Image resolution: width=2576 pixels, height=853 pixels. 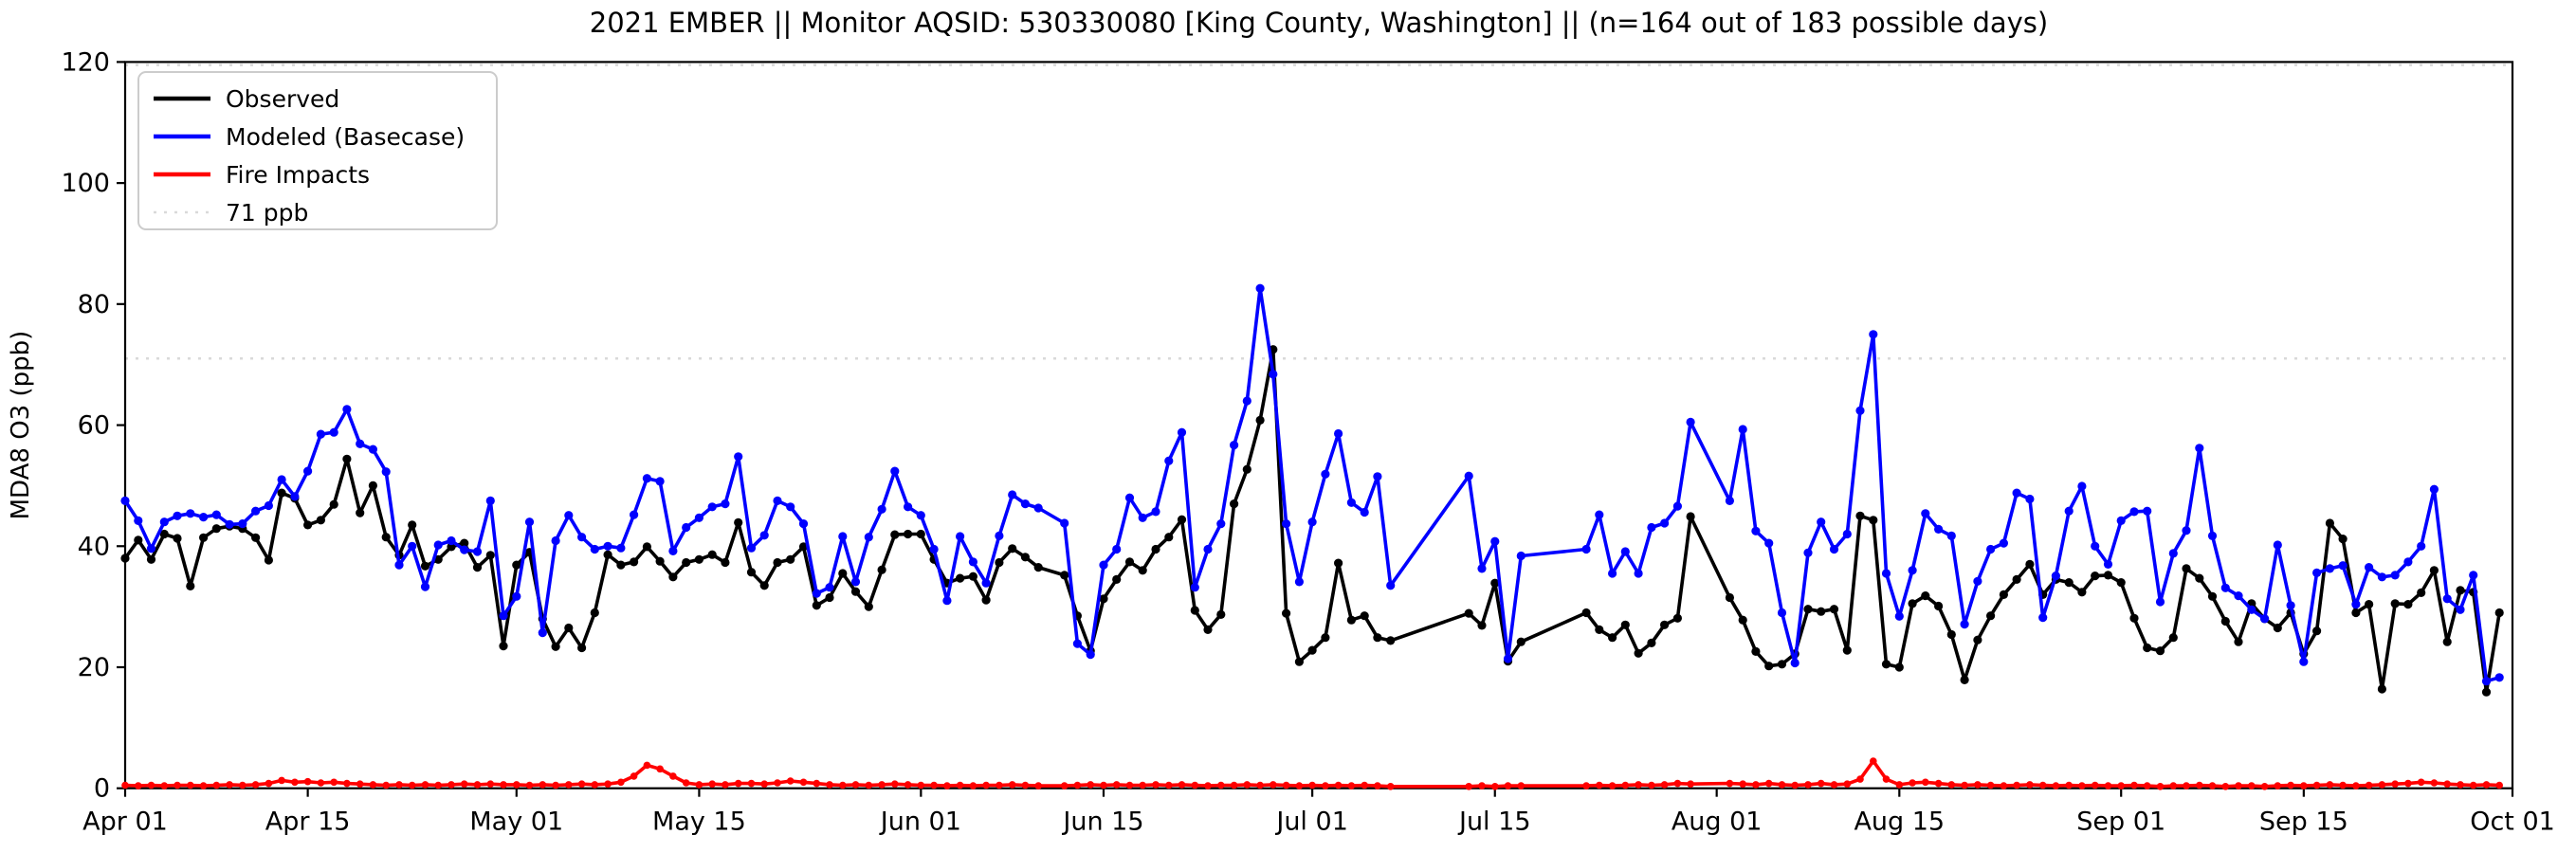 I want to click on y-tick-label: 0, so click(x=102, y=789).